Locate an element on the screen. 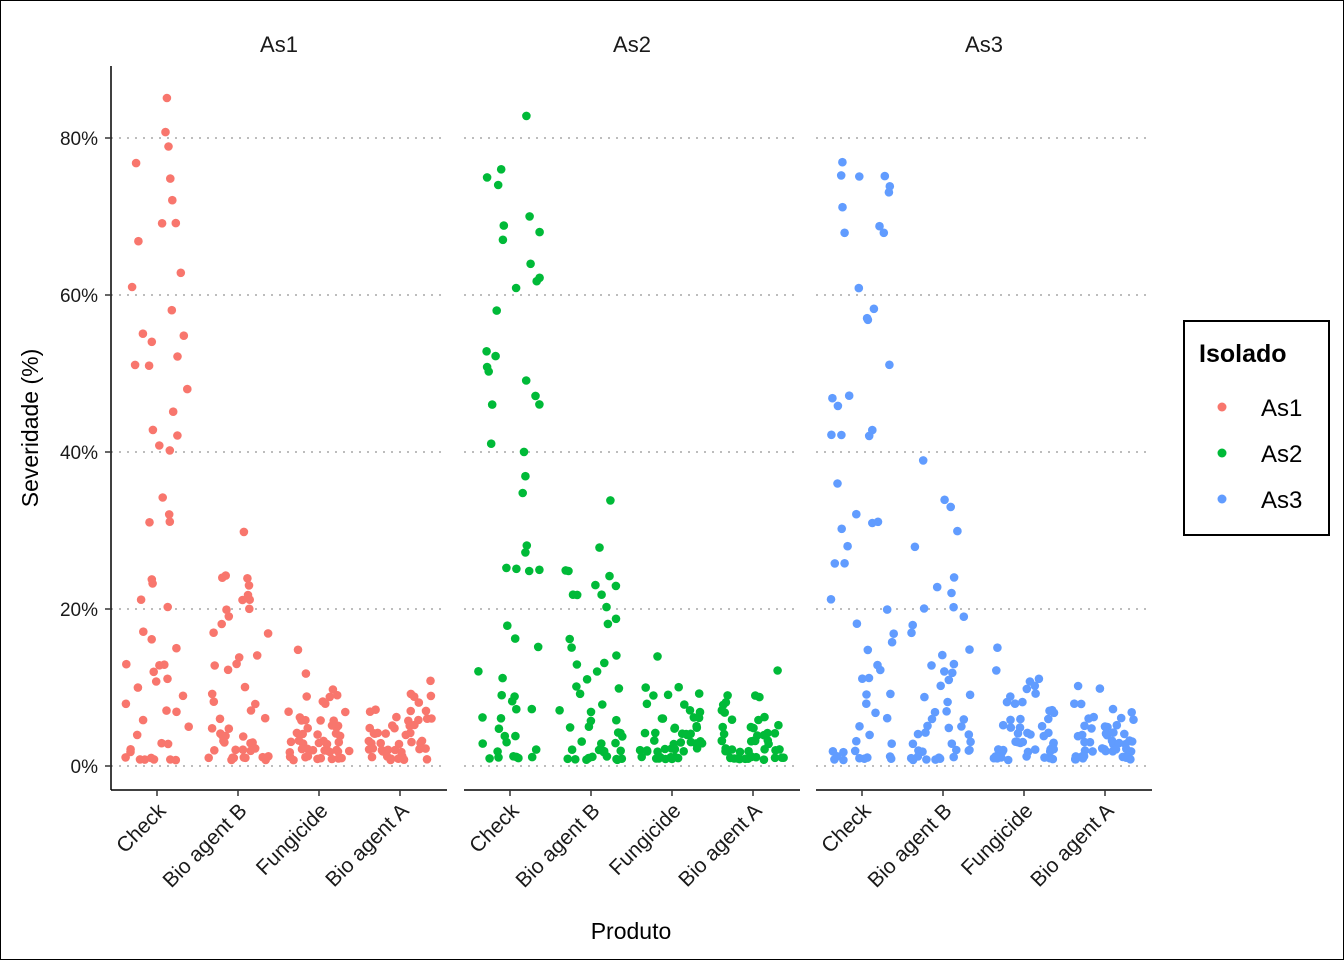 The height and width of the screenshot is (960, 1344). y-tick-label: 0% is located at coordinates (85, 767).